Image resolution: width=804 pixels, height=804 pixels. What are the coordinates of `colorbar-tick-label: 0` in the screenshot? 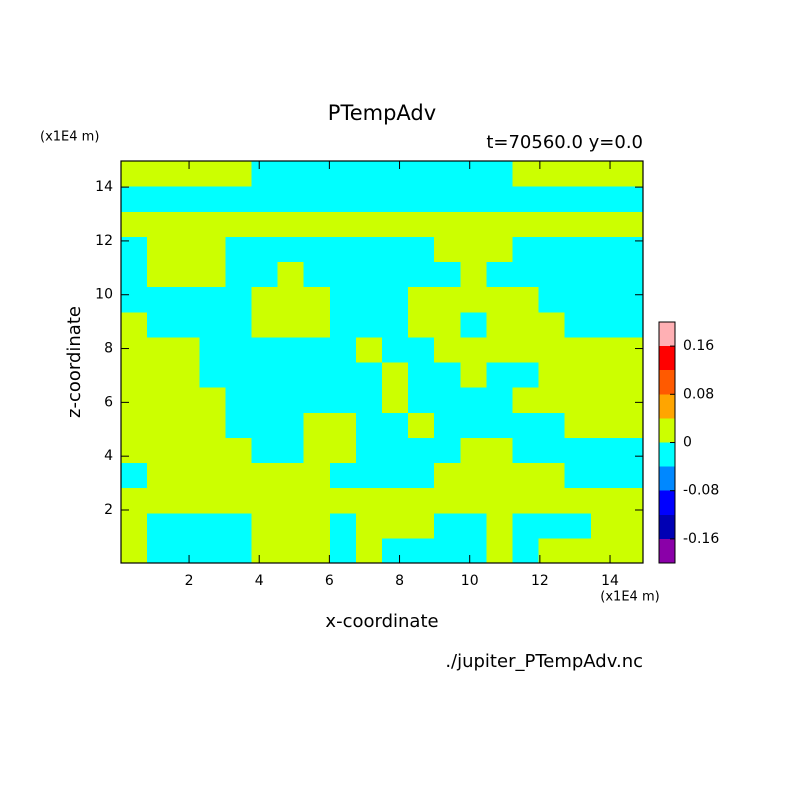 It's located at (687, 443).